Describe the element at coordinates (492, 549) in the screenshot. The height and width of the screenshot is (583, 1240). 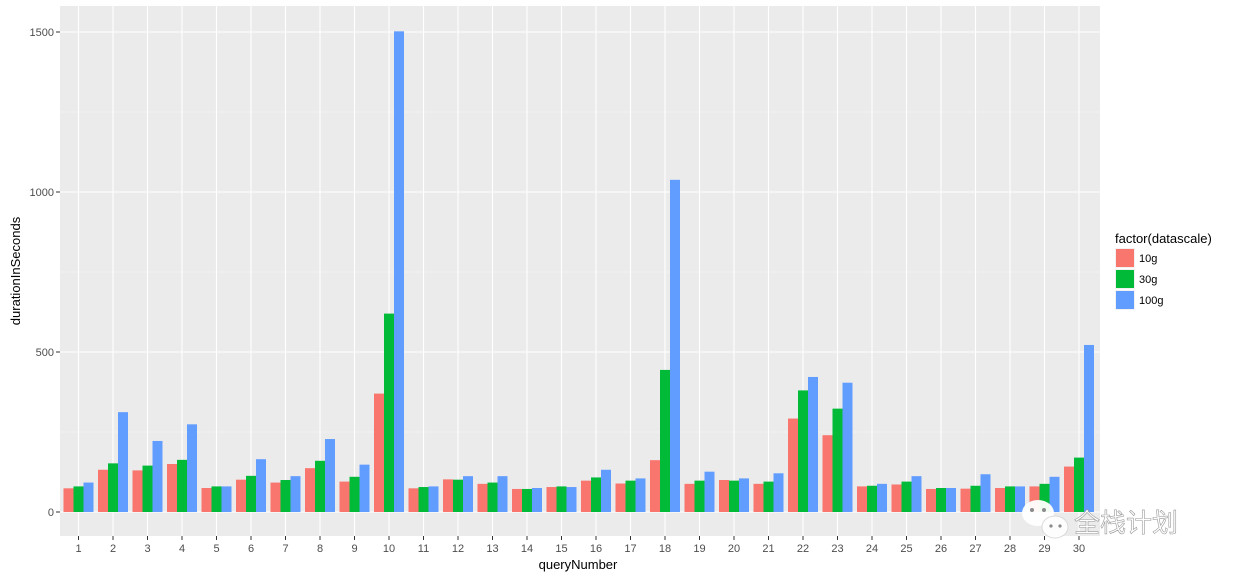
I see `x-tick-label: 13` at that location.